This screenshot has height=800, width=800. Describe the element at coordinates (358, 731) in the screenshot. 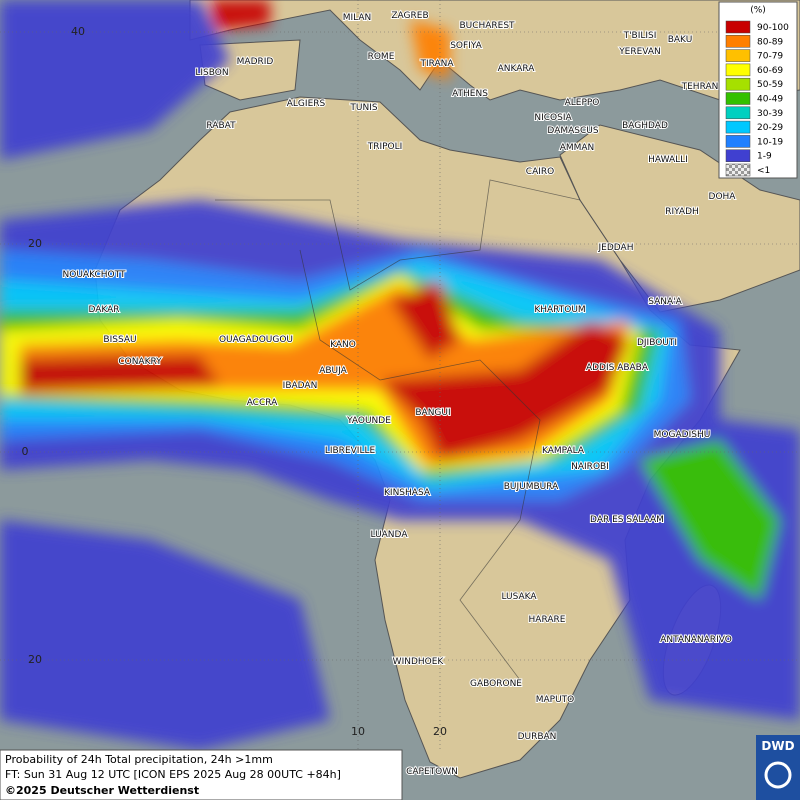

I see `grid-label: 10` at that location.